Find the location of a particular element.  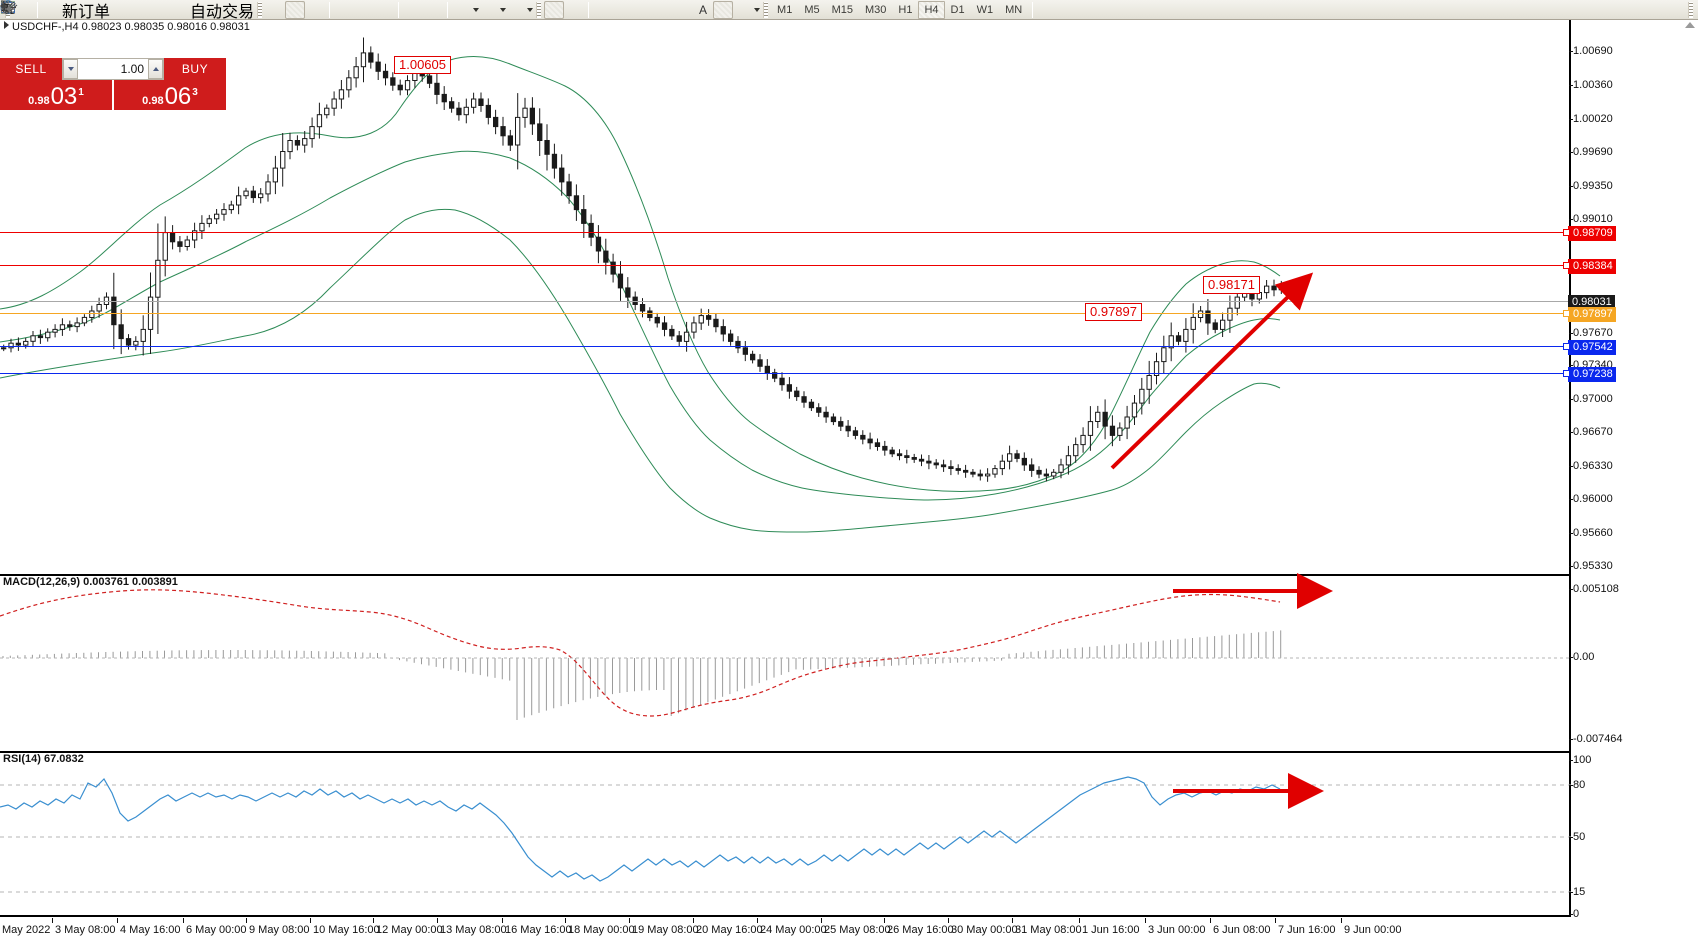

timeframe-m30: M30 is located at coordinates (876, 9).